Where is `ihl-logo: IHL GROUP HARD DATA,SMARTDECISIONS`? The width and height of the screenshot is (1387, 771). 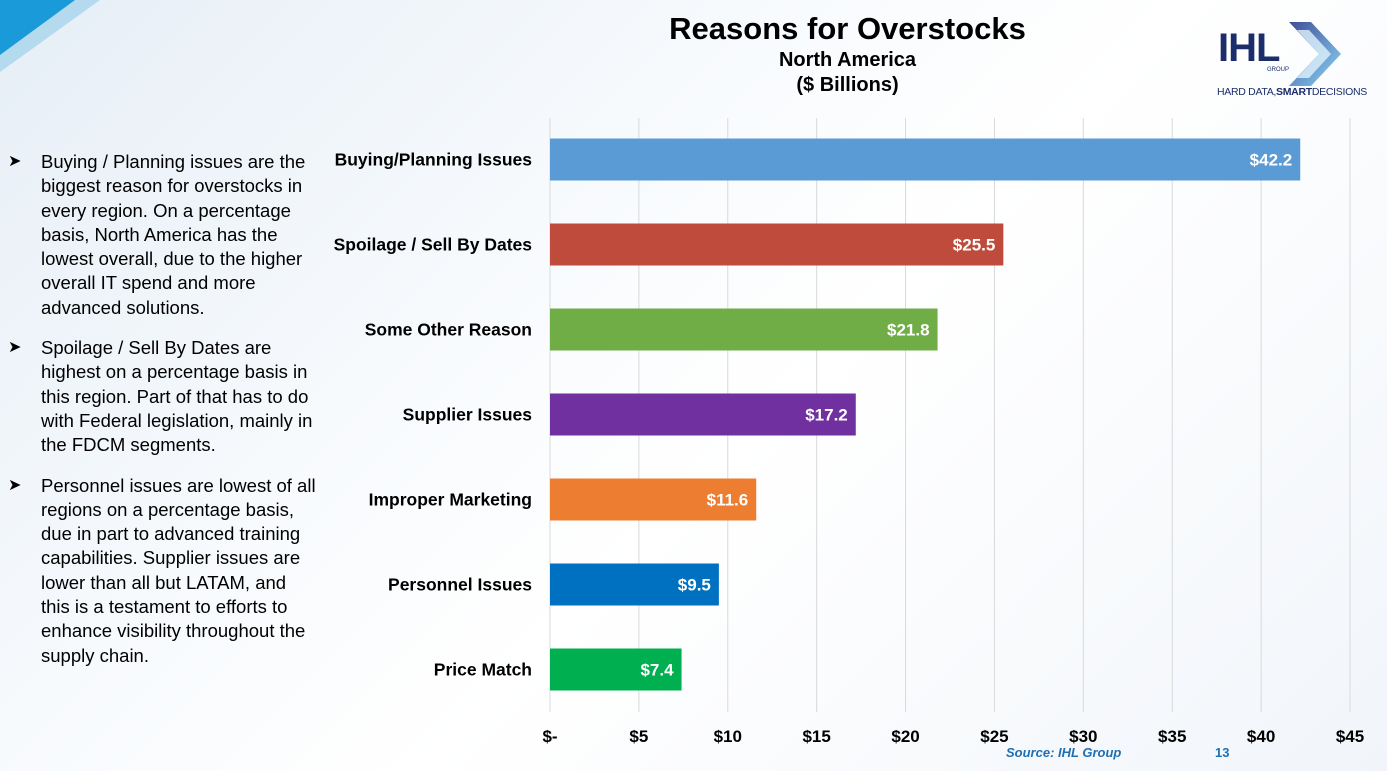 ihl-logo: IHL GROUP HARD DATA,SMARTDECISIONS is located at coordinates (1295, 60).